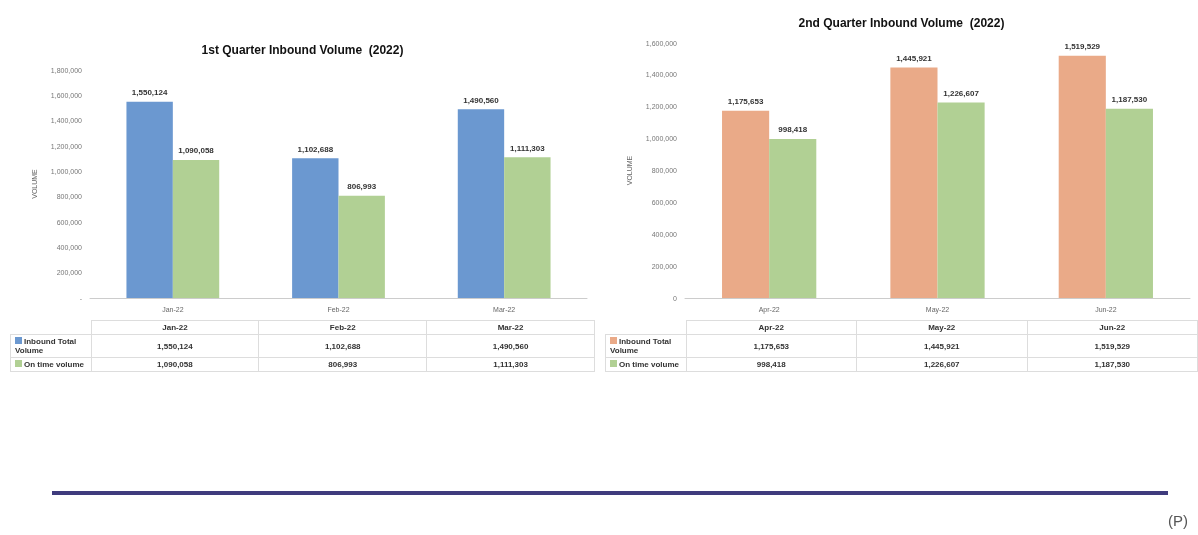 The width and height of the screenshot is (1198, 535). I want to click on text: 1,102,688, so click(315, 149).